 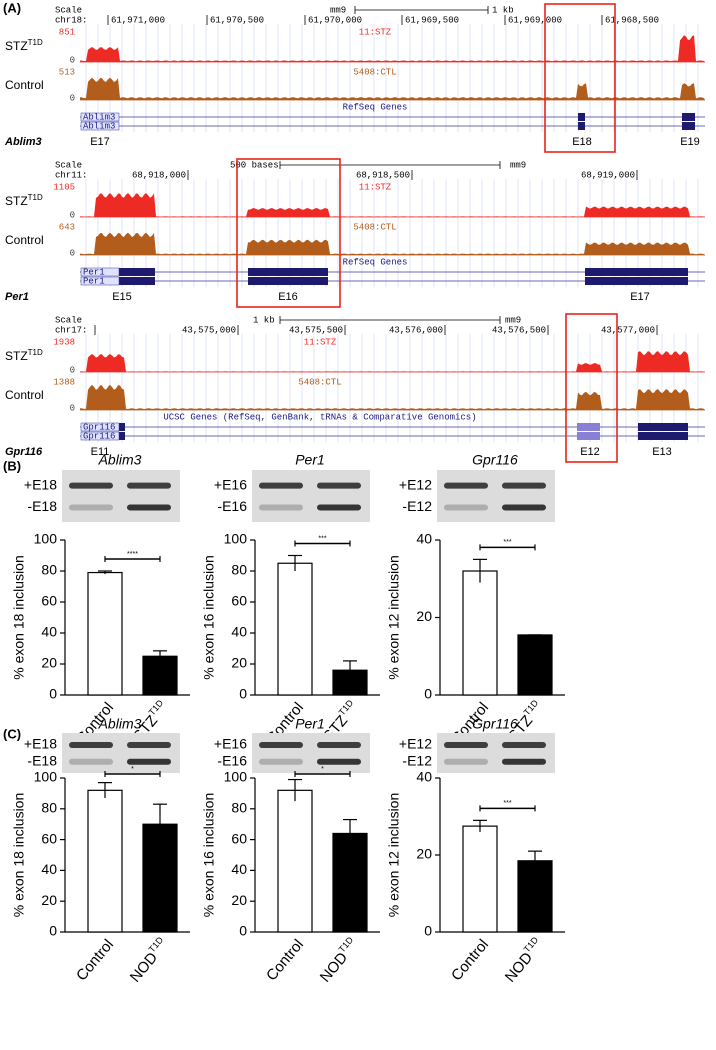 What do you see at coordinates (209, 330) in the screenshot?
I see `coord-label: 43,575,000` at bounding box center [209, 330].